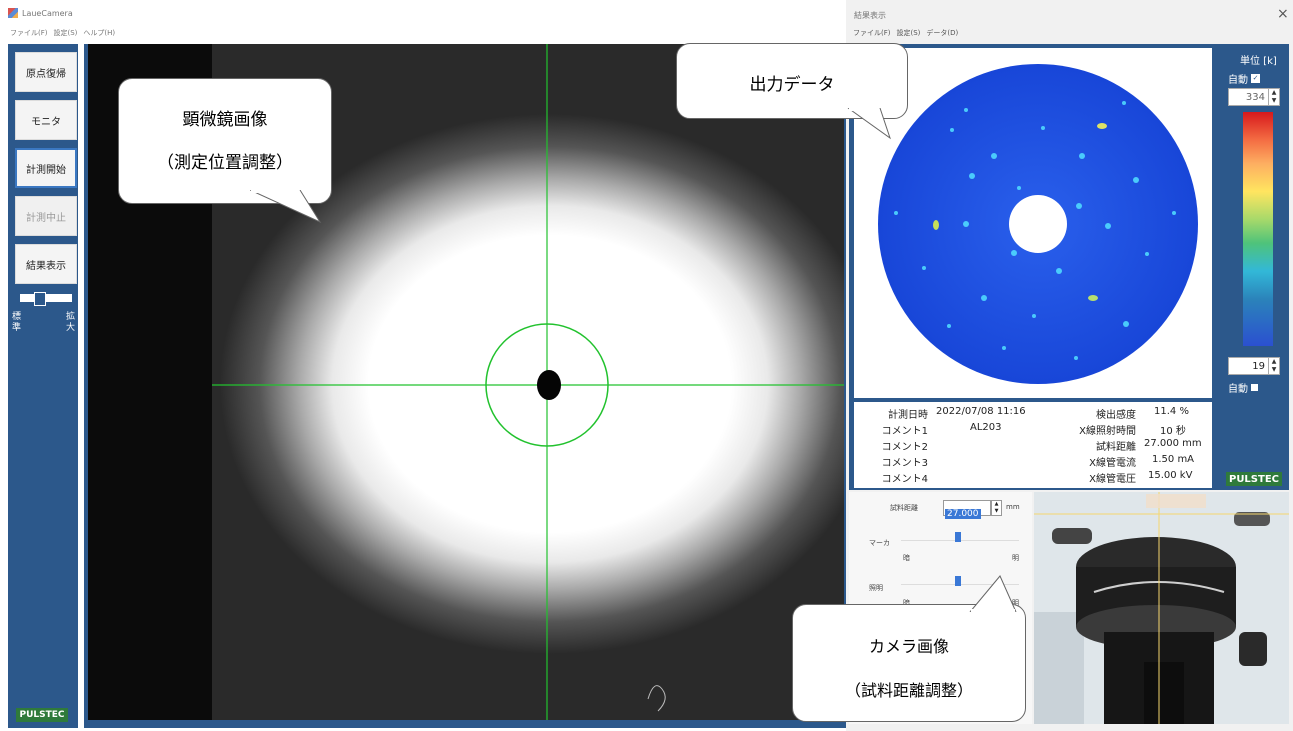 The height and width of the screenshot is (731, 1293). I want to click on sample-spot, so click(549, 385).